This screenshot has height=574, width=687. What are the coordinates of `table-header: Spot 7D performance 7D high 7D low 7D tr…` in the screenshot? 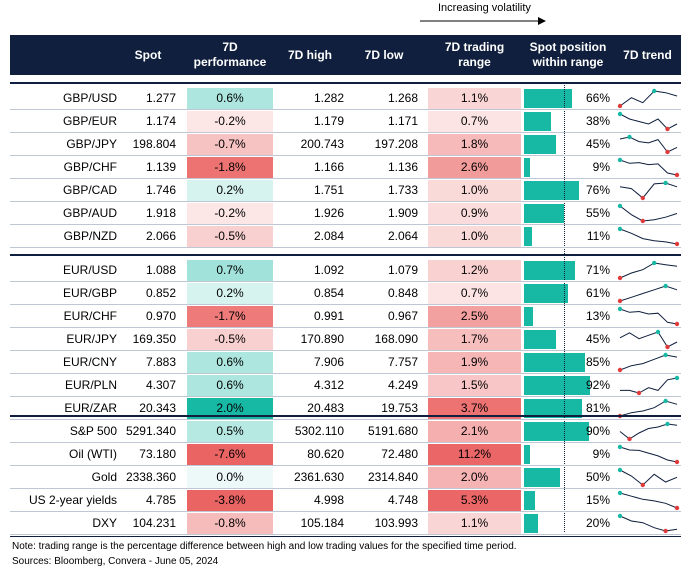 It's located at (345, 55).